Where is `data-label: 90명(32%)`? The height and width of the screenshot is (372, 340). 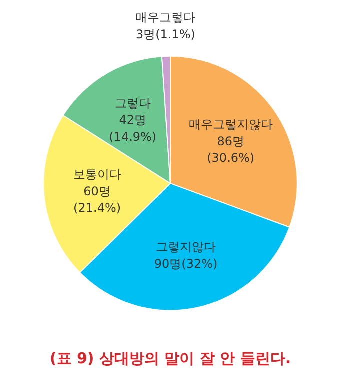
data-label: 90명(32%) is located at coordinates (186, 264).